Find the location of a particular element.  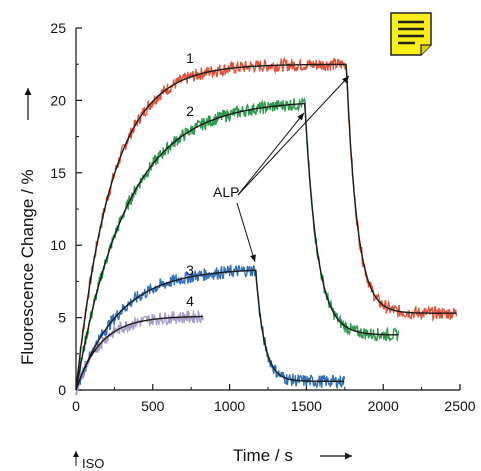

y-axis-arrowhead is located at coordinates (28, 91).